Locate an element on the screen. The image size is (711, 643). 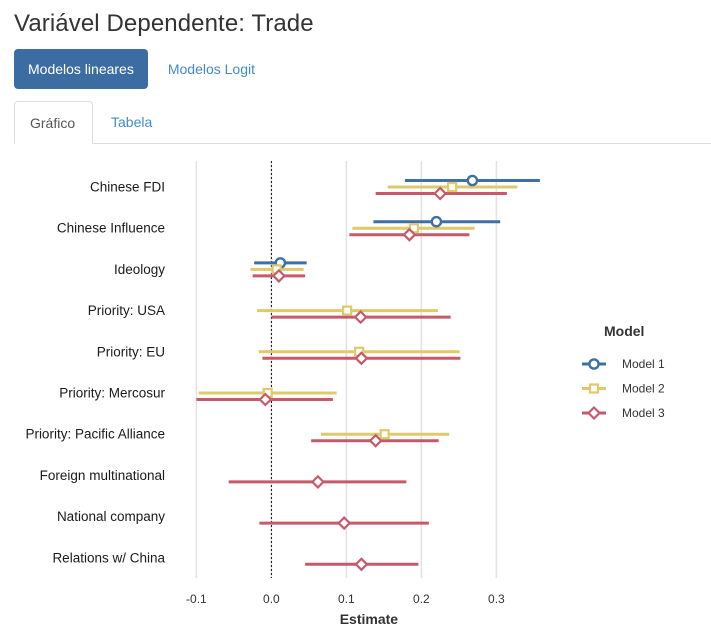
x-tick-label: -0.1 is located at coordinates (196, 599).